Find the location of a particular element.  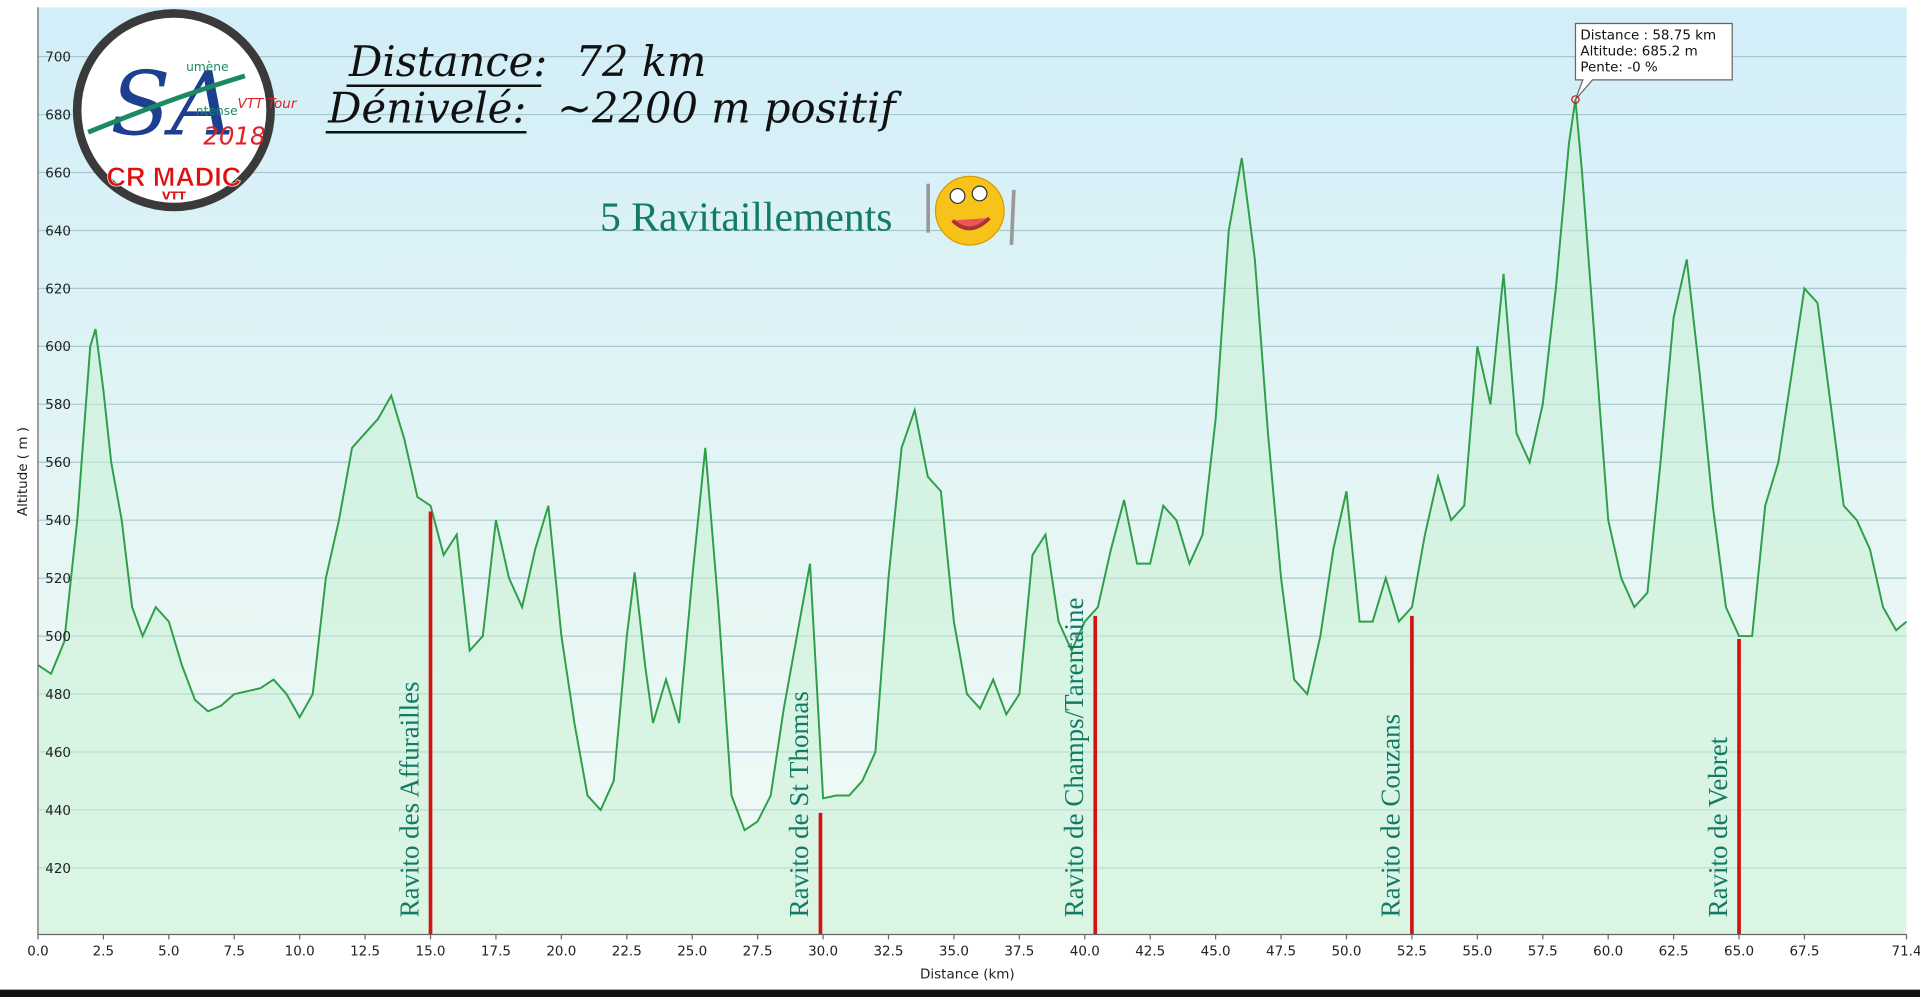

y-tick-label: 500 is located at coordinates (58, 637).